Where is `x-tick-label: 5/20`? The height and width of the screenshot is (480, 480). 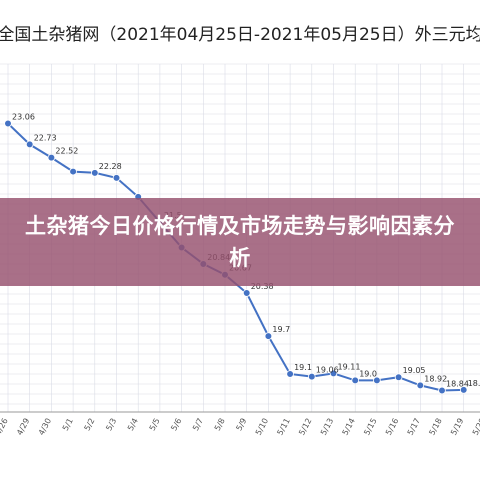
x-tick-label: 5/20 is located at coordinates (475, 427).